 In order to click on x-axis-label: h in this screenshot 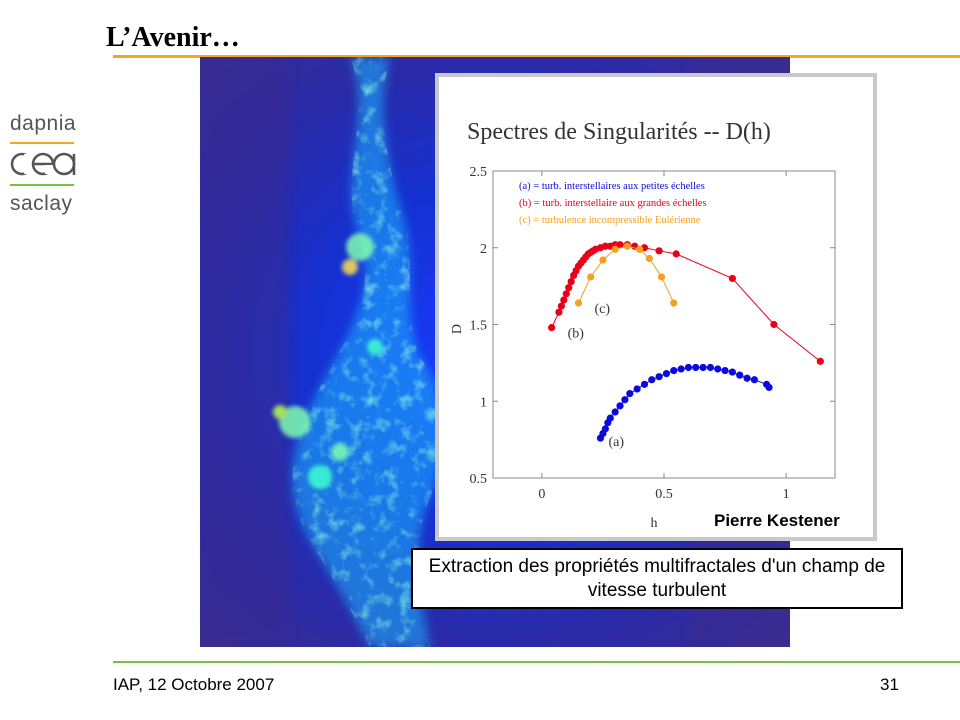, I will do `click(654, 523)`.